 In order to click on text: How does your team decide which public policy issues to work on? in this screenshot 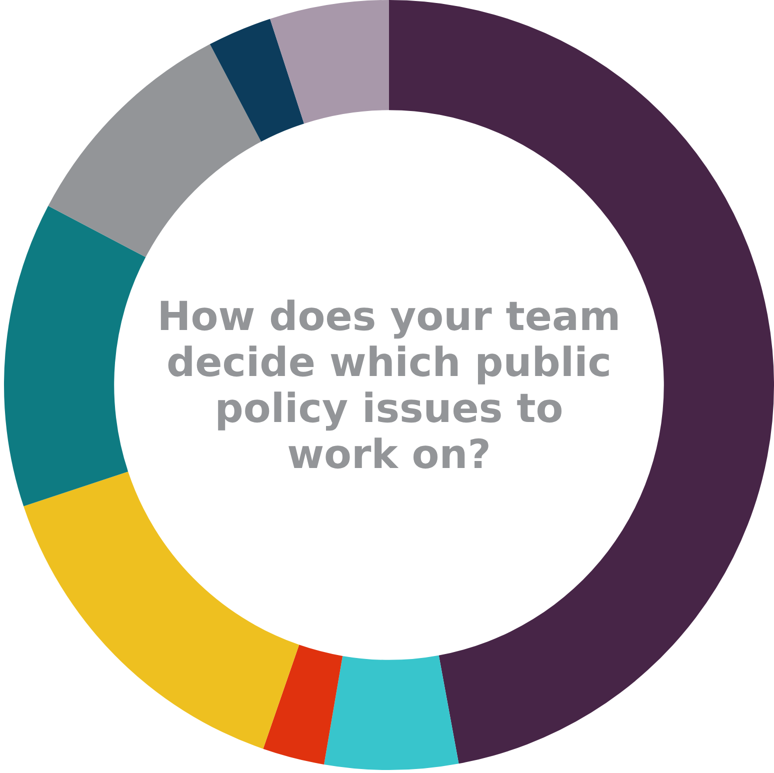, I will do `click(389, 386)`.